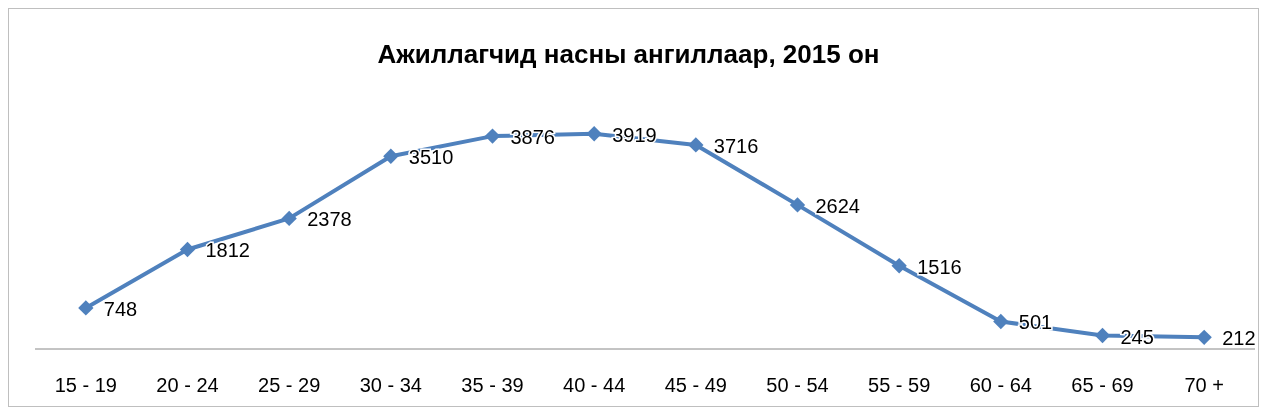 This screenshot has width=1267, height=415. I want to click on x-tick-label: 20 - 24, so click(187, 385).